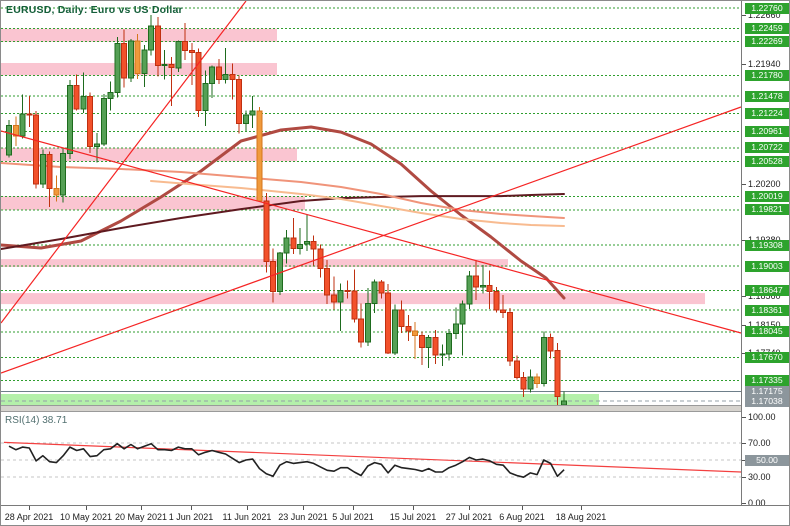 The width and height of the screenshot is (790, 526). Describe the element at coordinates (36, 420) in the screenshot. I see `rsi-indicator-label: RSI(14) 38.71` at that location.